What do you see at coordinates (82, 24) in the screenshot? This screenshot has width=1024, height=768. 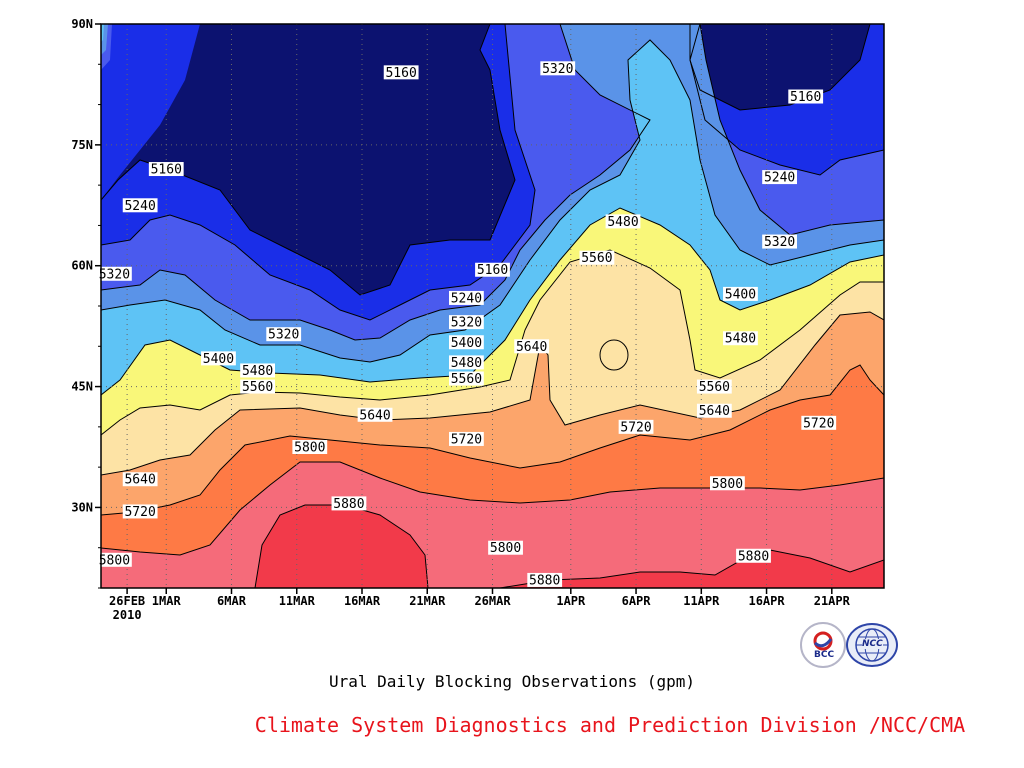 I see `y-tick-label: 90N` at bounding box center [82, 24].